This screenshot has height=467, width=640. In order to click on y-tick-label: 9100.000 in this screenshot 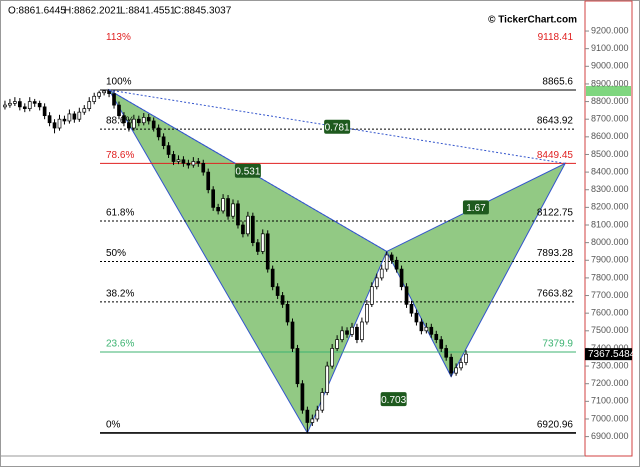, I will do `click(610, 48)`.